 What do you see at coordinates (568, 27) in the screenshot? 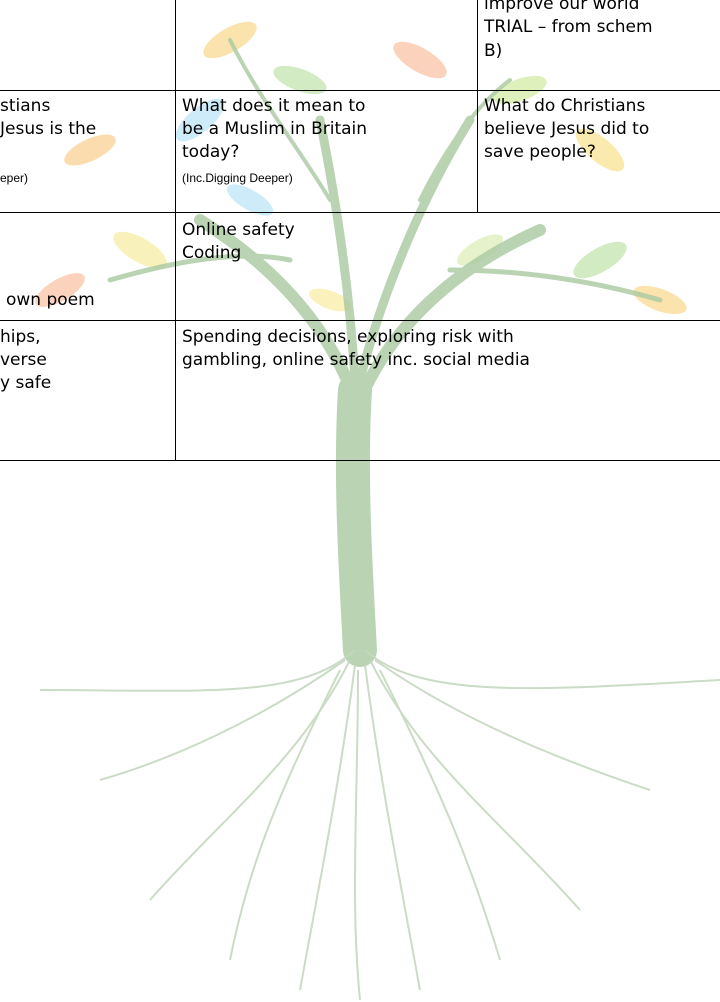
I see `cell-text: TRIAL – from schem` at bounding box center [568, 27].